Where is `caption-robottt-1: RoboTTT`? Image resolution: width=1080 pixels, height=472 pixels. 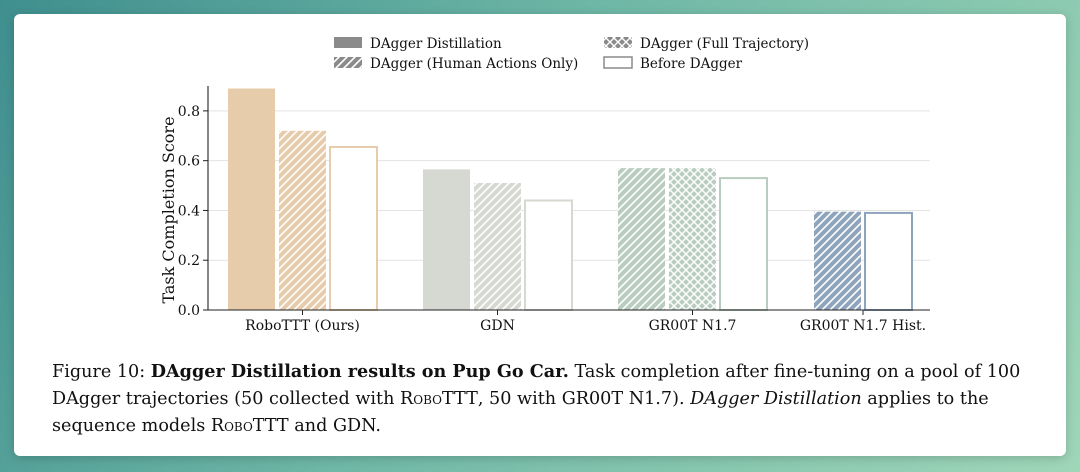 caption-robottt-1: RoboTTT is located at coordinates (439, 399).